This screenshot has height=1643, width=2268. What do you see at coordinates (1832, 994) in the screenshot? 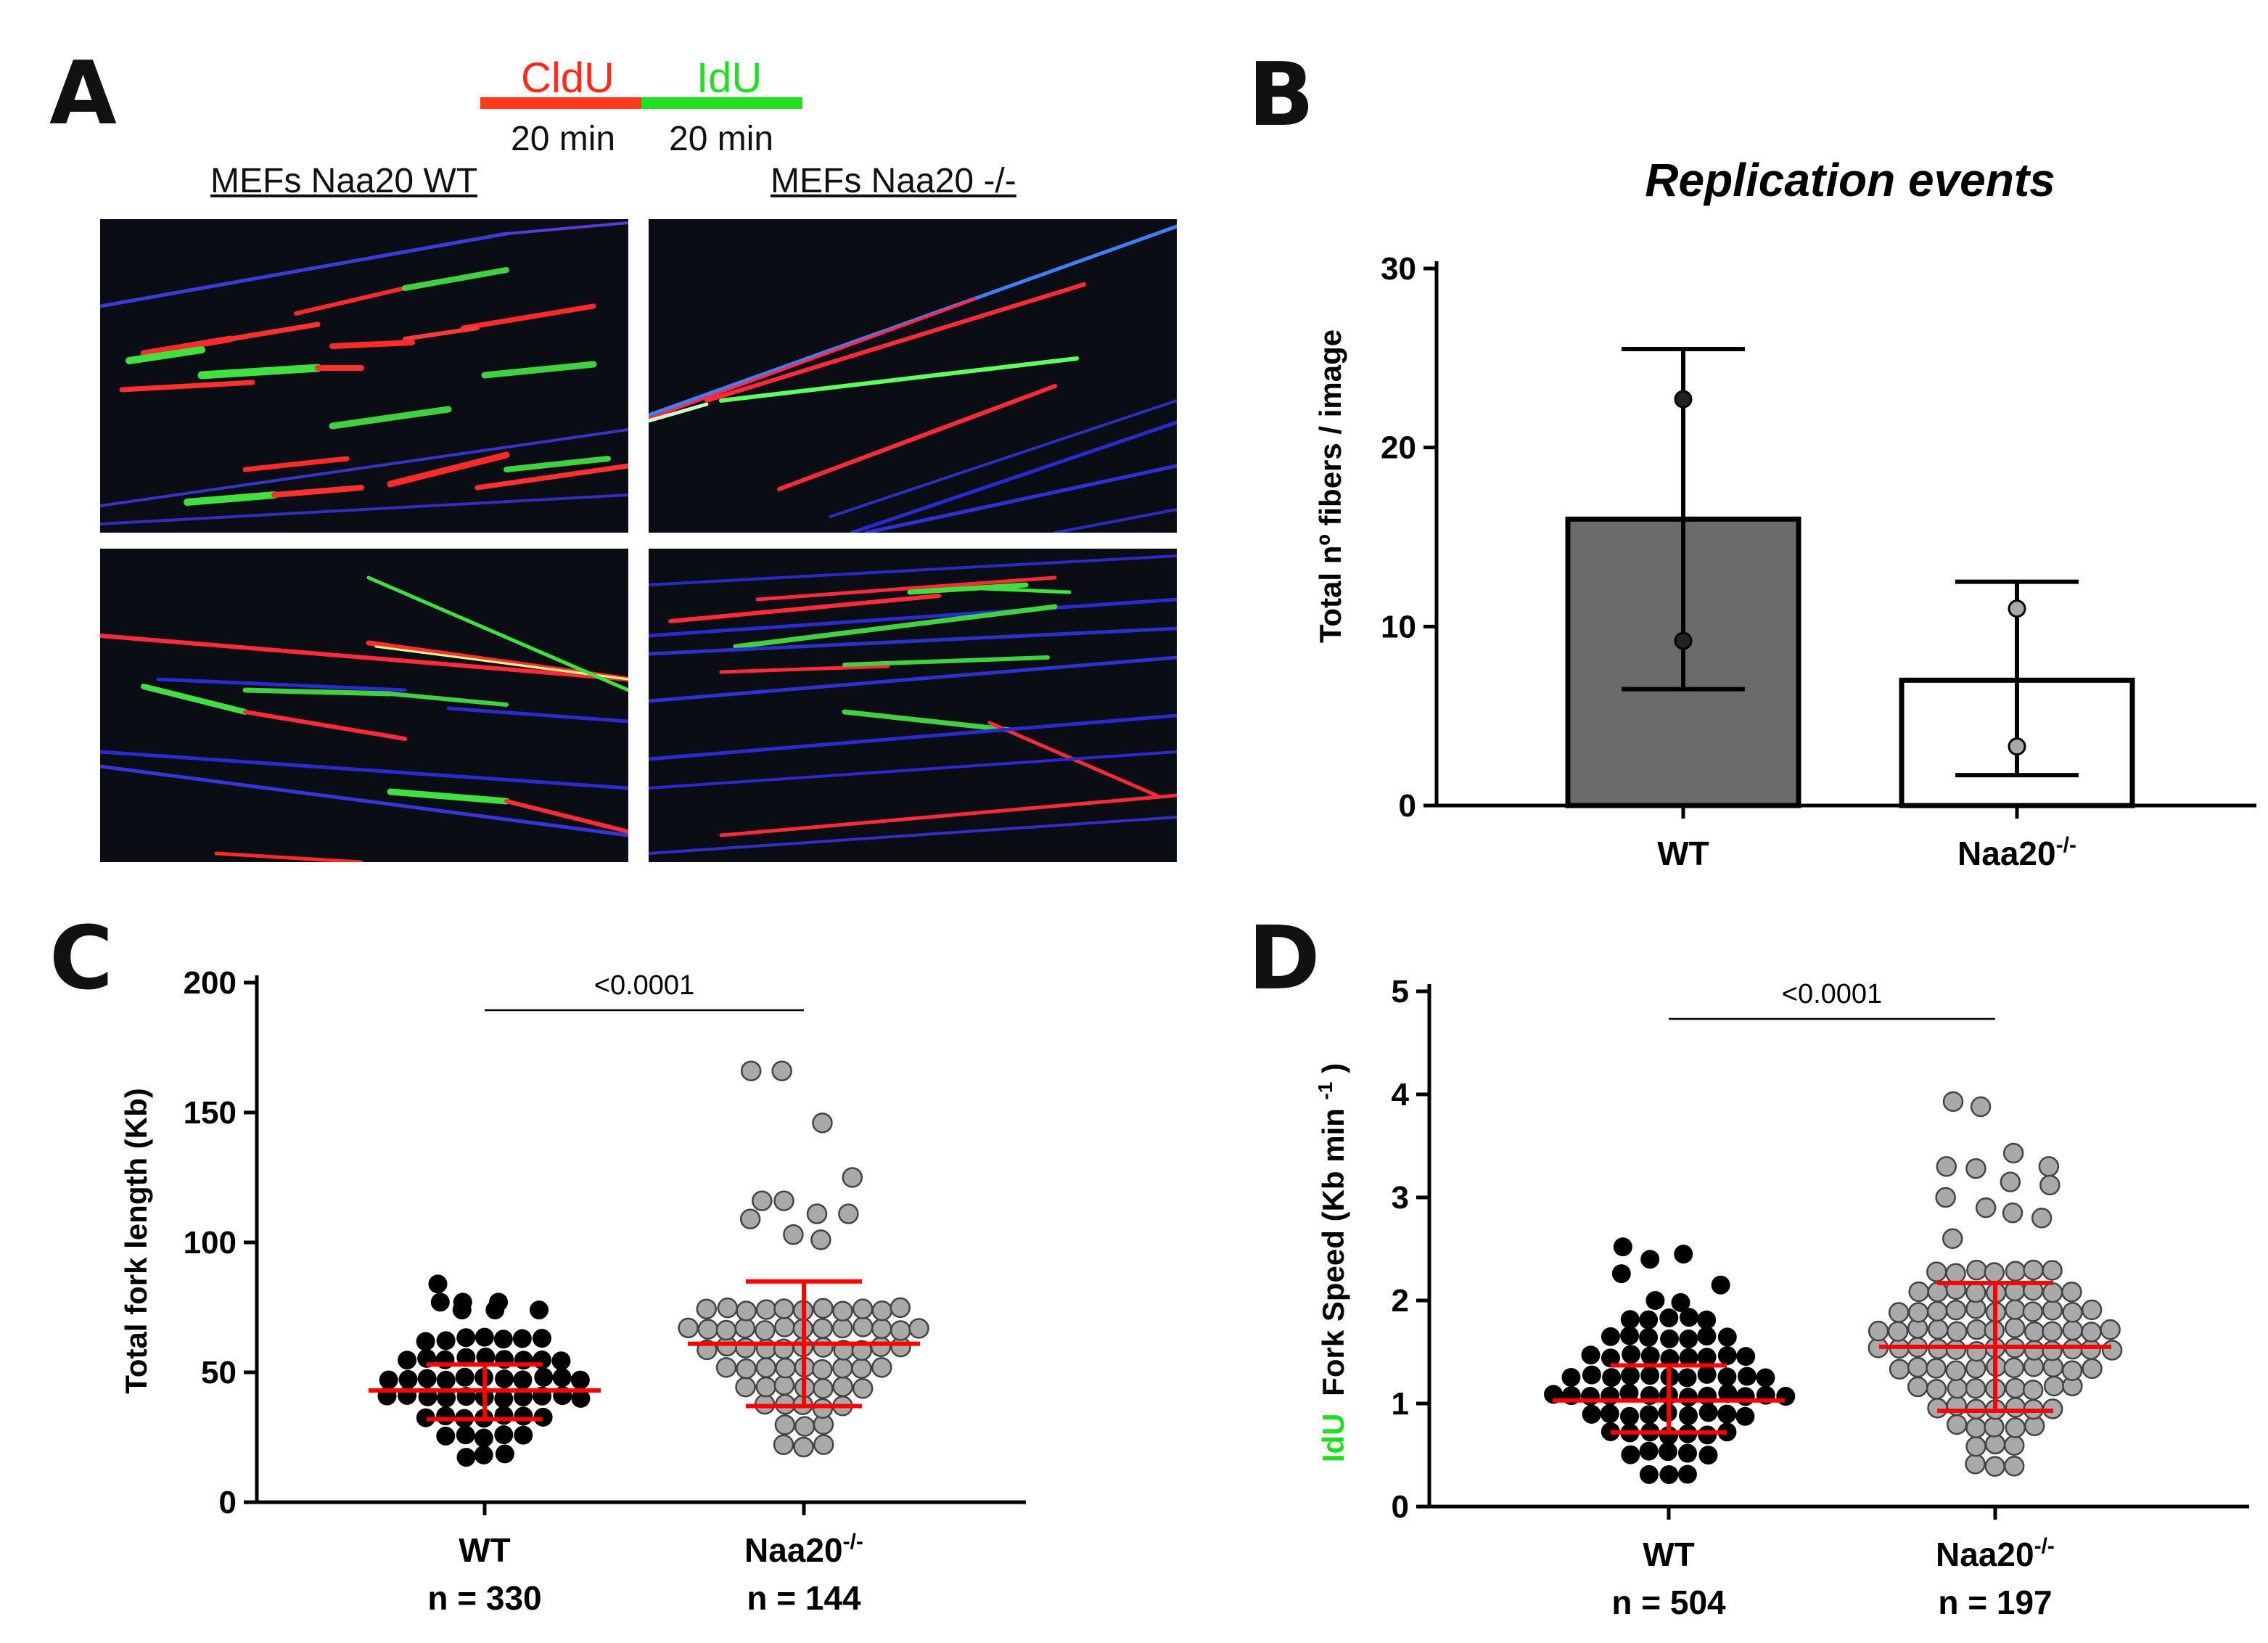
I see `chart-d-p-value: <0.0001` at bounding box center [1832, 994].